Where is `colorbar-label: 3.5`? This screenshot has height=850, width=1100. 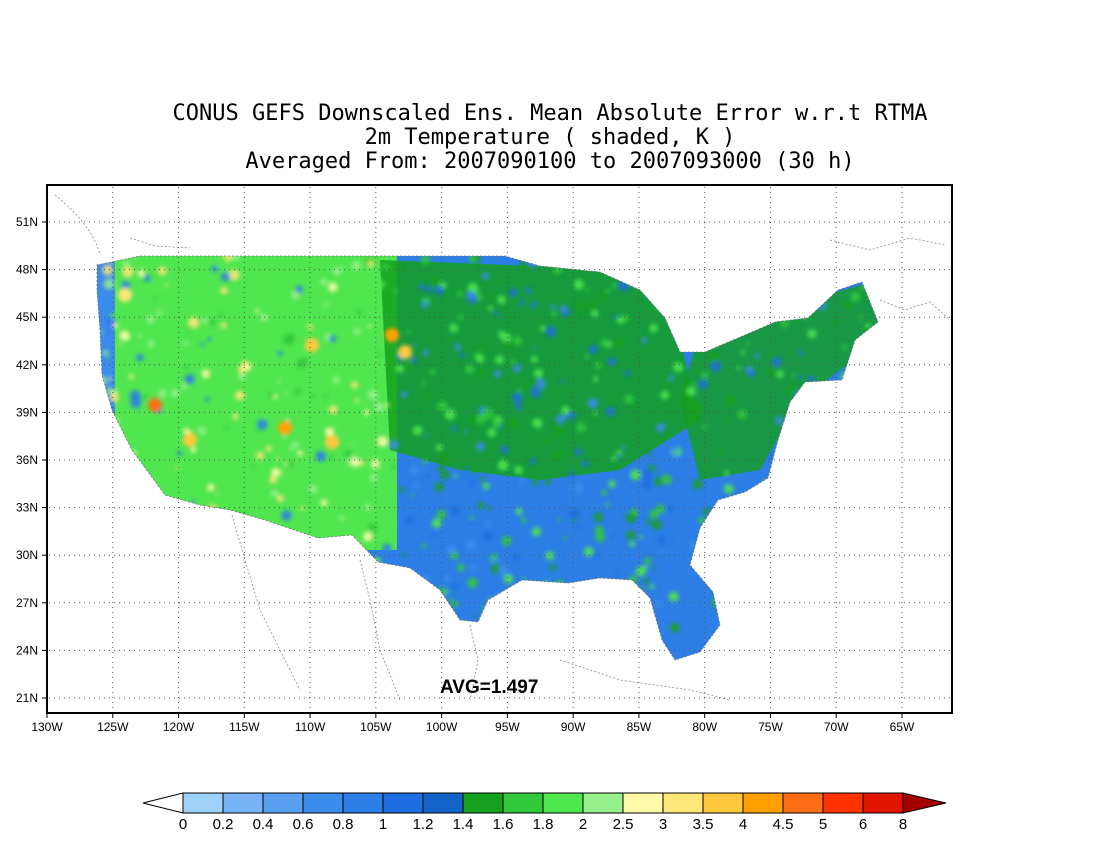
colorbar-label: 3.5 is located at coordinates (703, 824).